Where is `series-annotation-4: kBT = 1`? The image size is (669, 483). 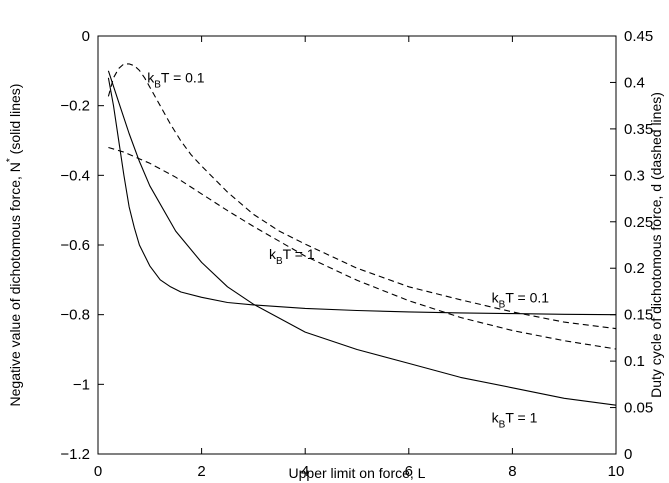
series-annotation-4: kBT = 1 is located at coordinates (515, 420).